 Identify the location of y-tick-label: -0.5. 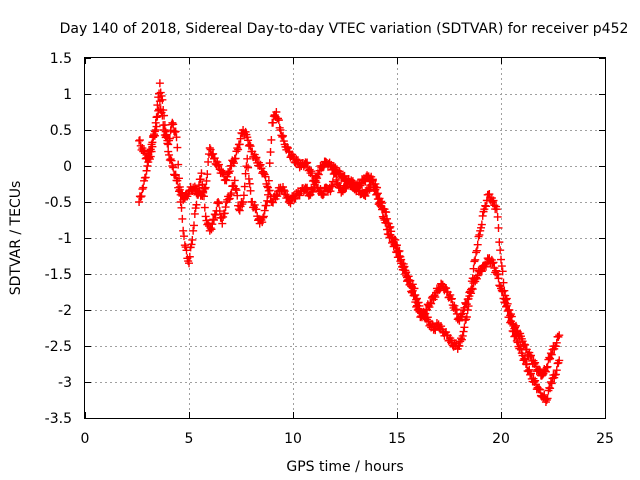
(58, 203).